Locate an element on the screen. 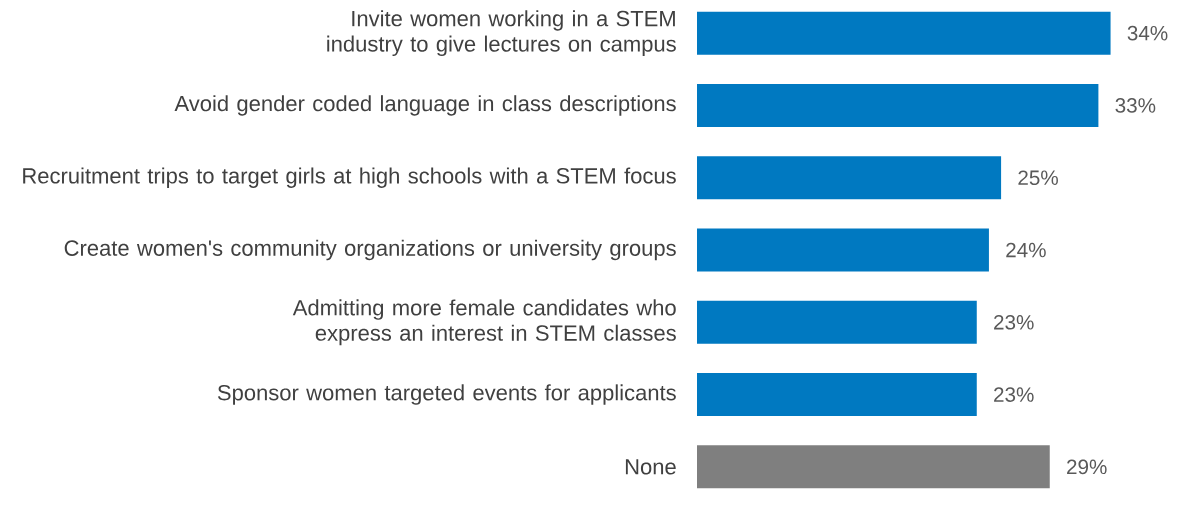  data-label: 33% is located at coordinates (1135, 105).